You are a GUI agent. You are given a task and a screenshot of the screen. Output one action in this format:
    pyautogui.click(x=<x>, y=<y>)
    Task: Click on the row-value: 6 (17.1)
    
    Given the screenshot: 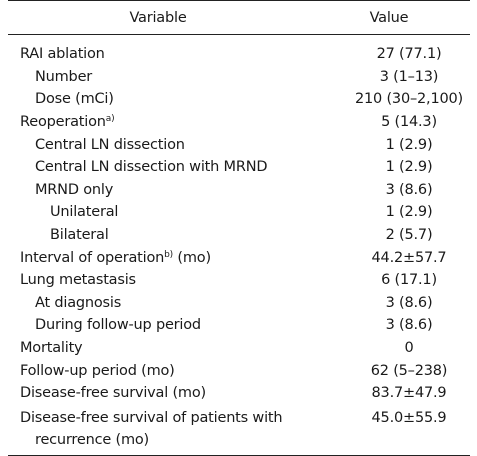 What is the action you would take?
    pyautogui.click(x=409, y=280)
    